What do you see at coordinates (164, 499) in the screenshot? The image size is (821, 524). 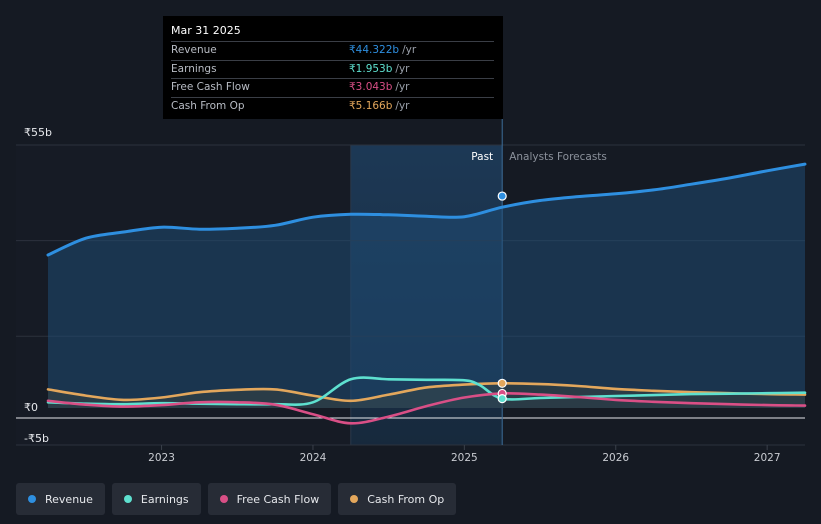 I see `legend-label: Earnings` at bounding box center [164, 499].